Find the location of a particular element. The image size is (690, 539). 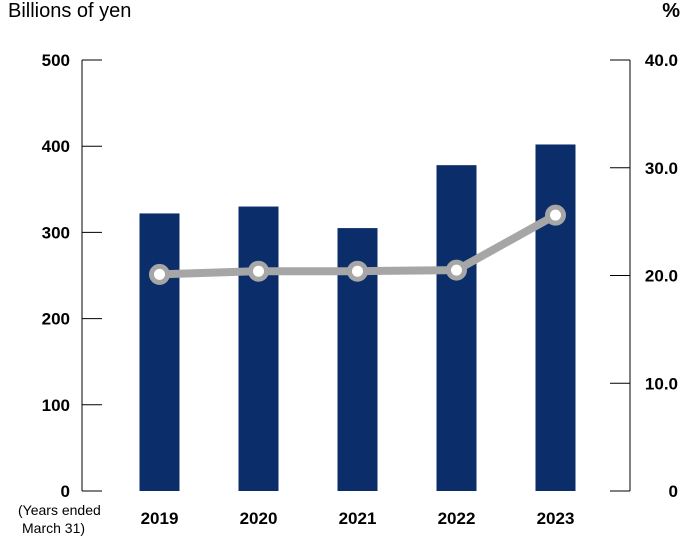

x-axis-category-label: 2019 is located at coordinates (160, 518).